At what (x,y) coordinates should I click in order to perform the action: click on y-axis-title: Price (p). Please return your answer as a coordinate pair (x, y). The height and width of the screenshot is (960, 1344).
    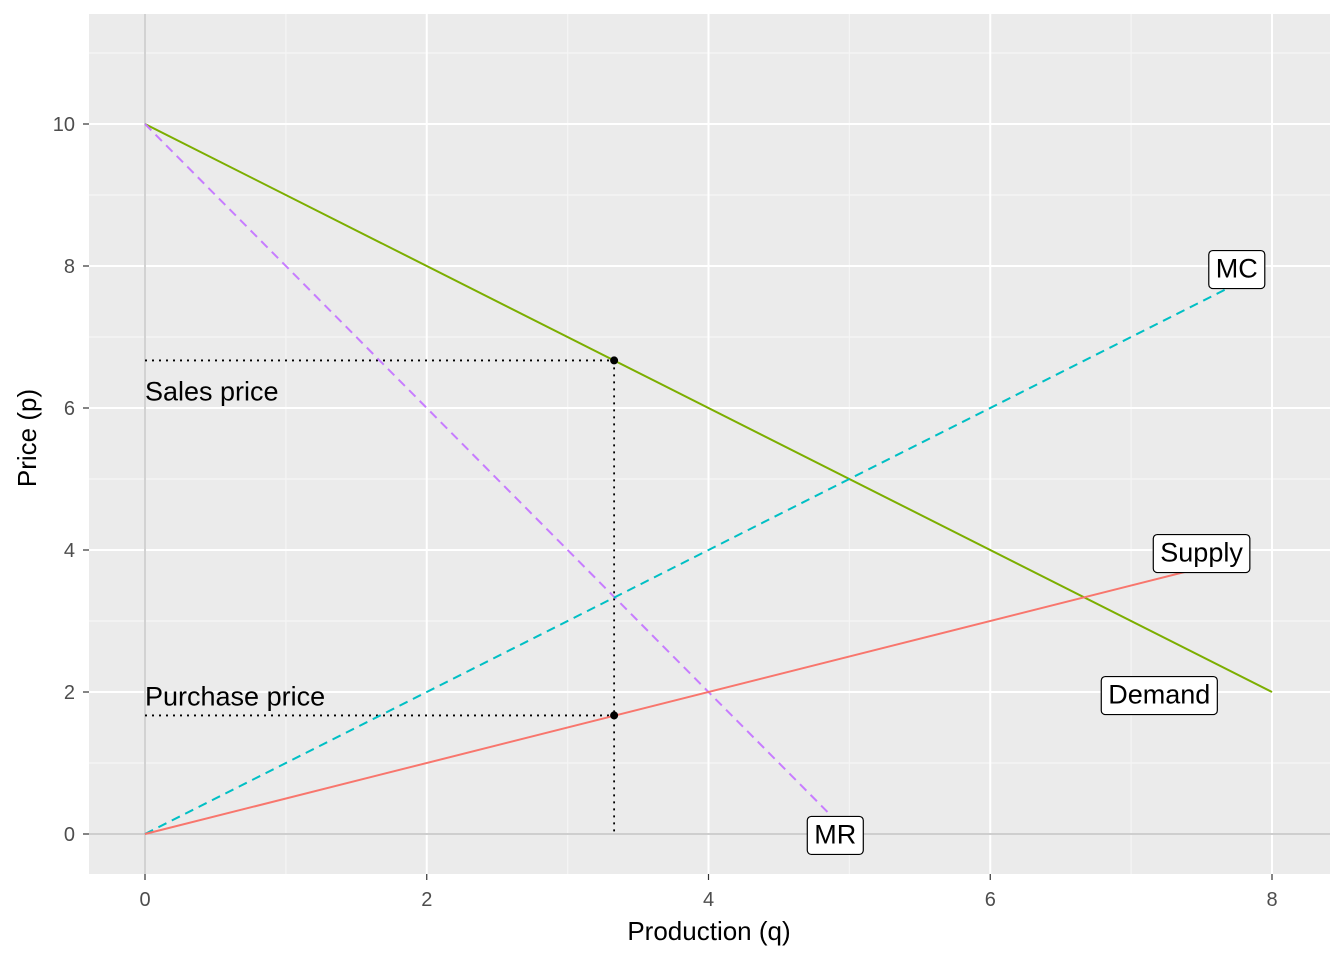
    Looking at the image, I should click on (27, 438).